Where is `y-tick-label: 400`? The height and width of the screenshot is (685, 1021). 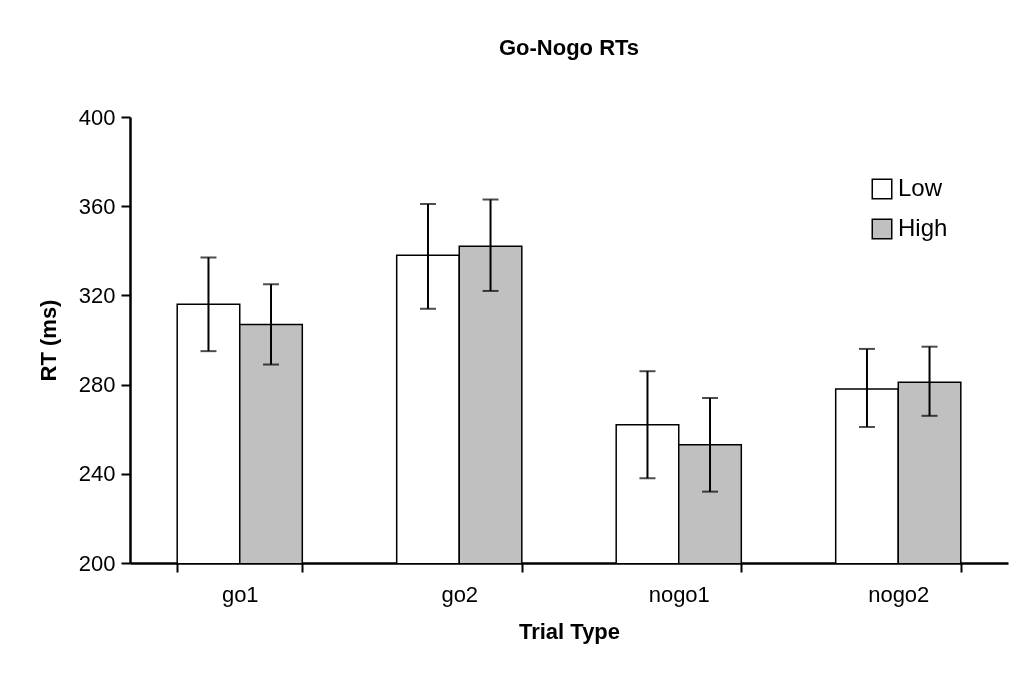
y-tick-label: 400 is located at coordinates (97, 117).